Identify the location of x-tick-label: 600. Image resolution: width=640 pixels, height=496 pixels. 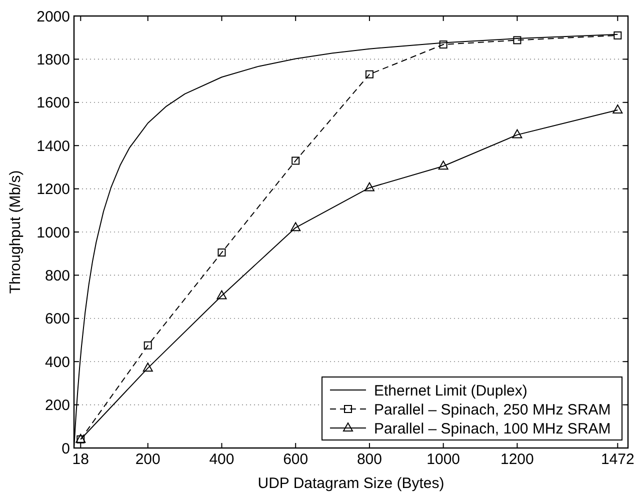
(295, 459).